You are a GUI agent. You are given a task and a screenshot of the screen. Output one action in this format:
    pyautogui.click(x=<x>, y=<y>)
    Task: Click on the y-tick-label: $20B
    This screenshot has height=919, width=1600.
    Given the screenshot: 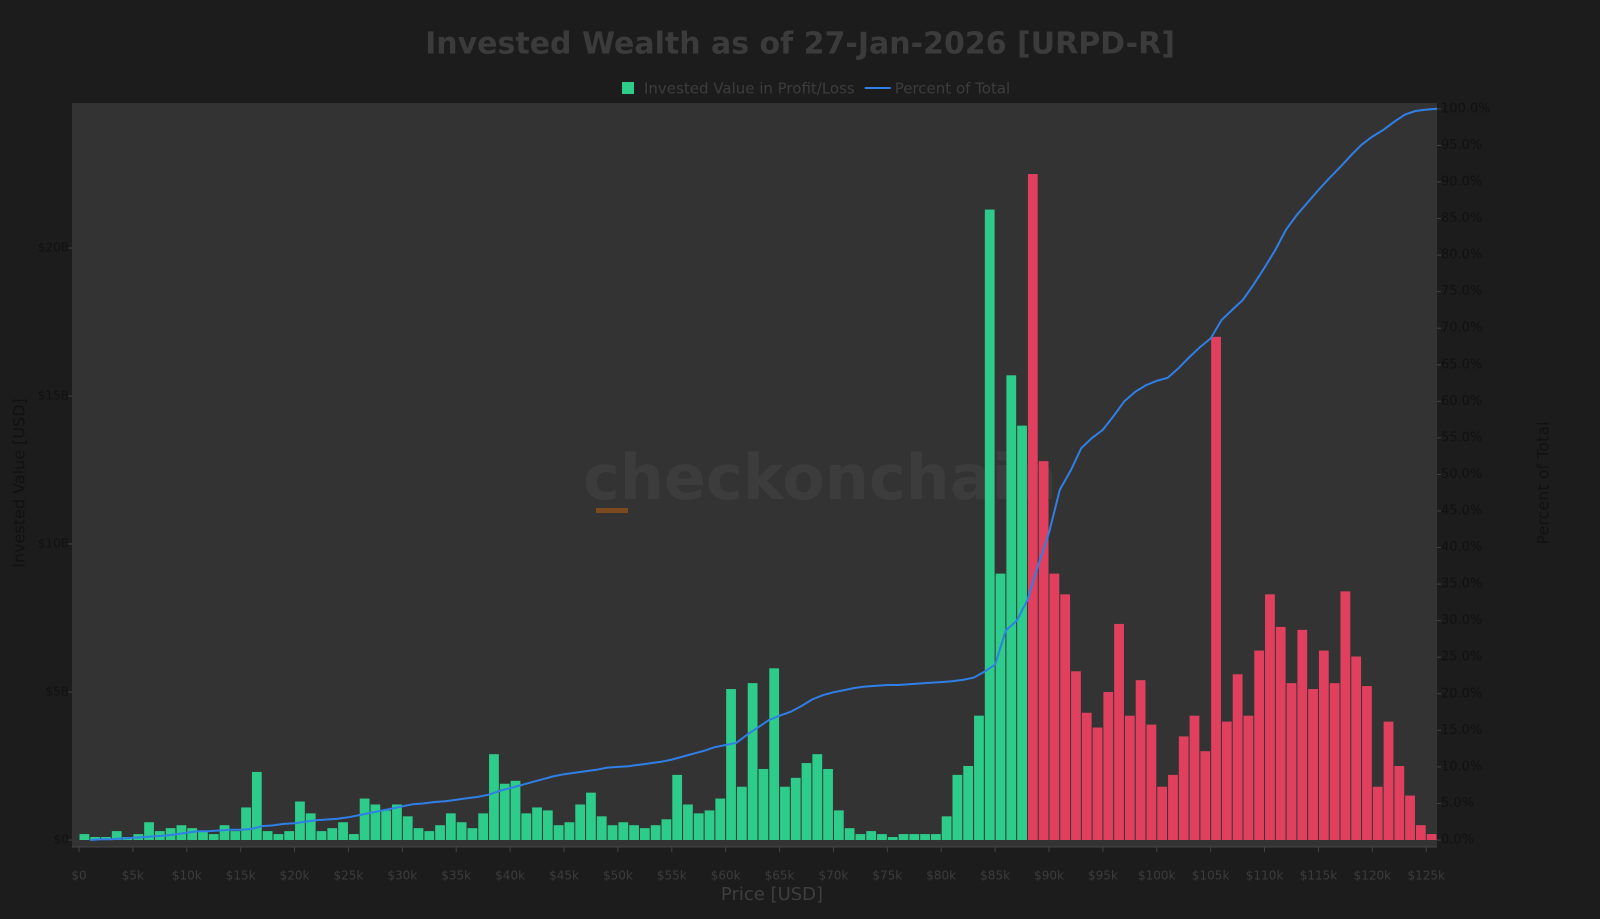 What is the action you would take?
    pyautogui.click(x=53, y=248)
    